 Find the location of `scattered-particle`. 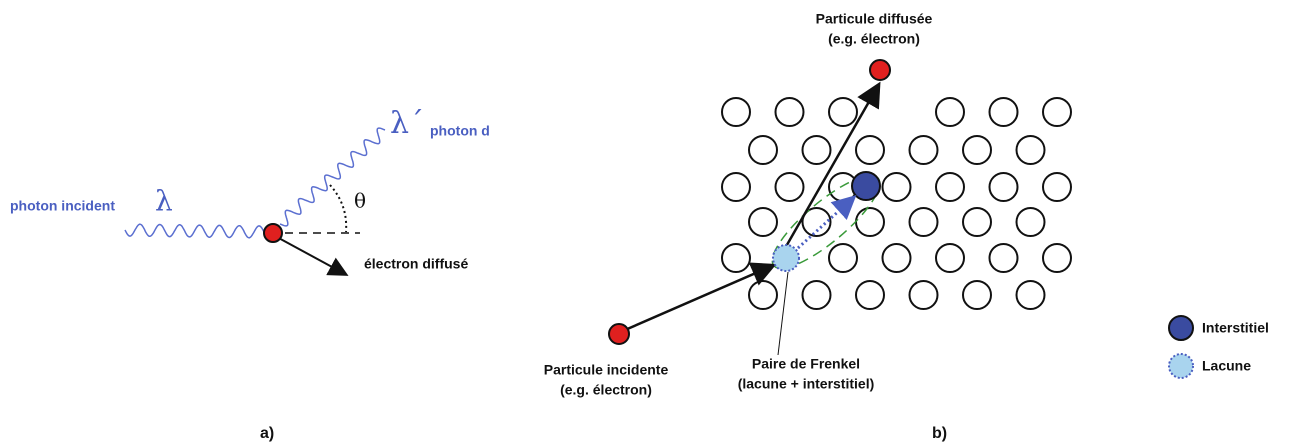

scattered-particle is located at coordinates (880, 70).